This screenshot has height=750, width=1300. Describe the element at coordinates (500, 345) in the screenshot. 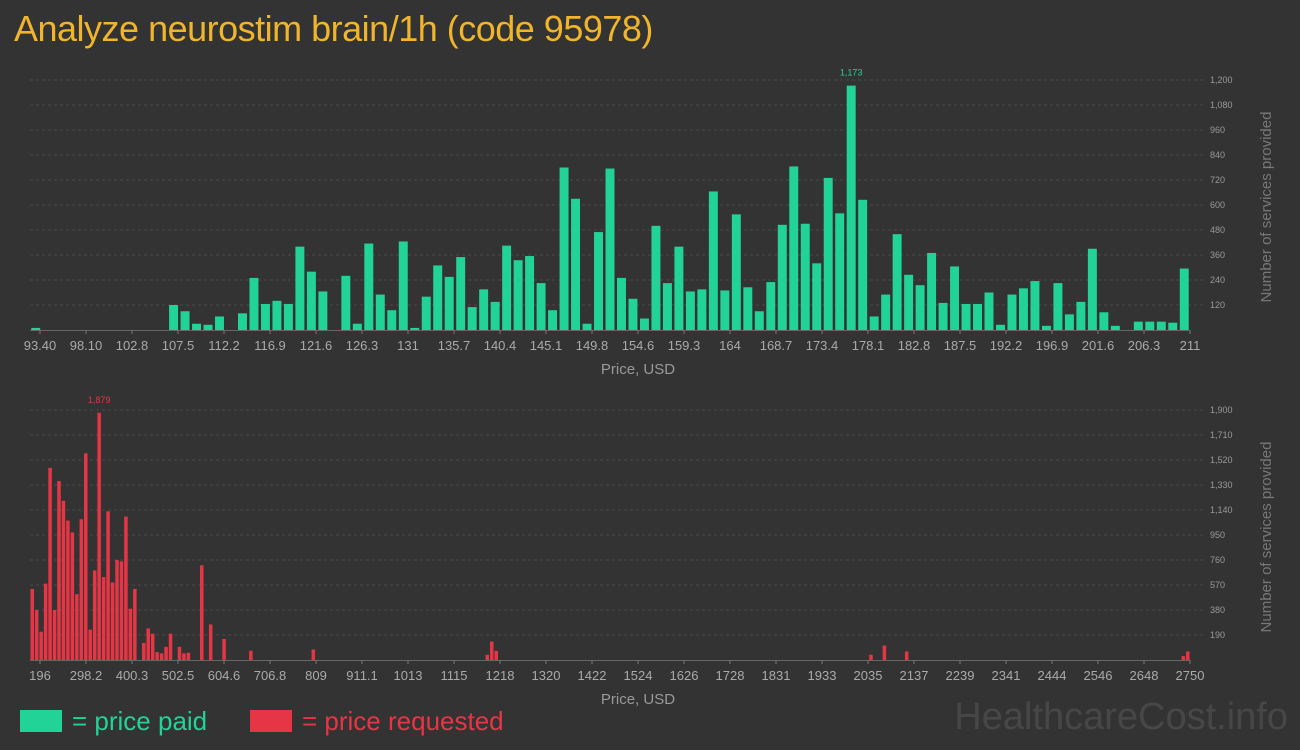

I see `x-tick-label: 140.4` at that location.